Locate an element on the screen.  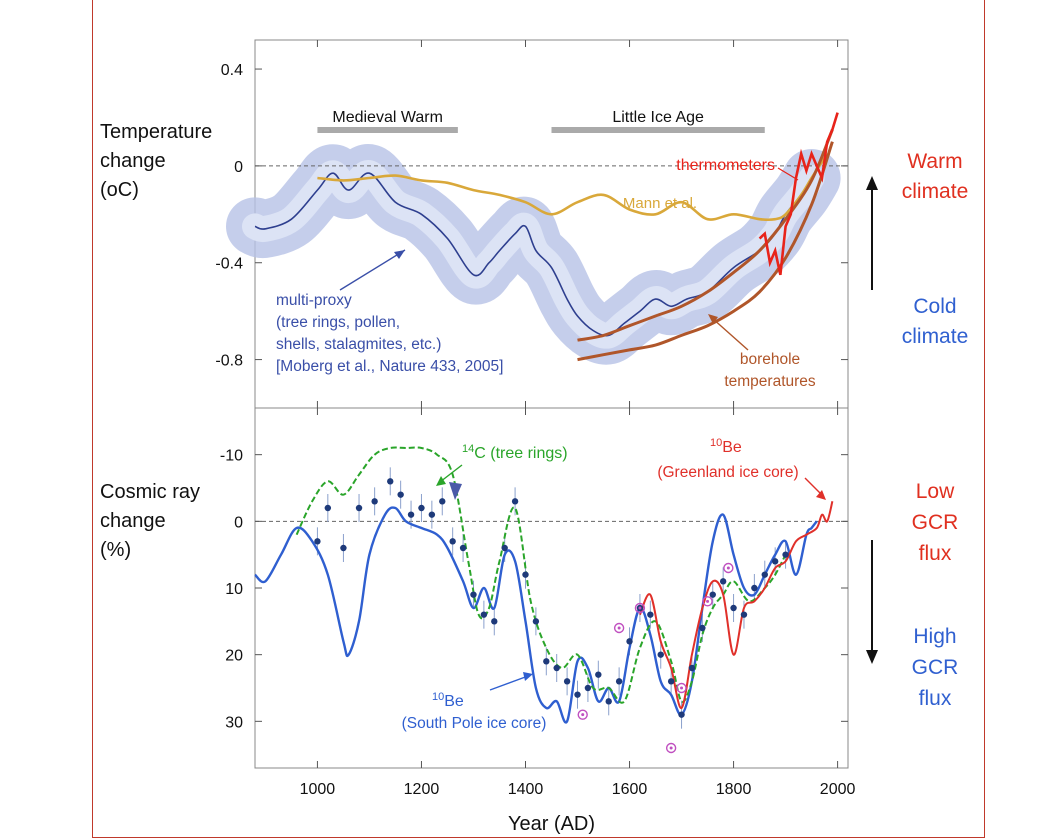
top-y-tick-label: -0.8 is located at coordinates (229, 361).